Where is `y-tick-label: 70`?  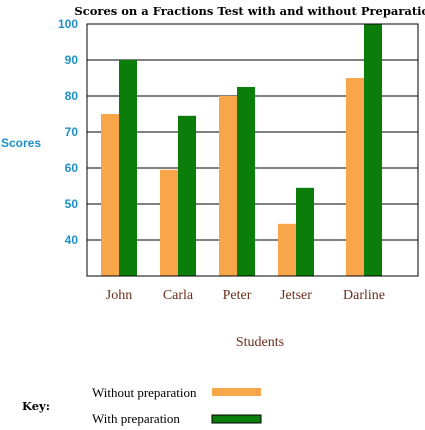
y-tick-label: 70 is located at coordinates (72, 132).